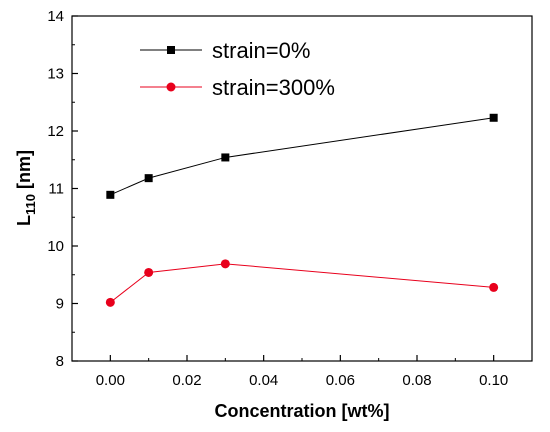 This screenshot has height=432, width=550. Describe the element at coordinates (237, 69) in the screenshot. I see `legend: strain=0% strain=300%` at that location.